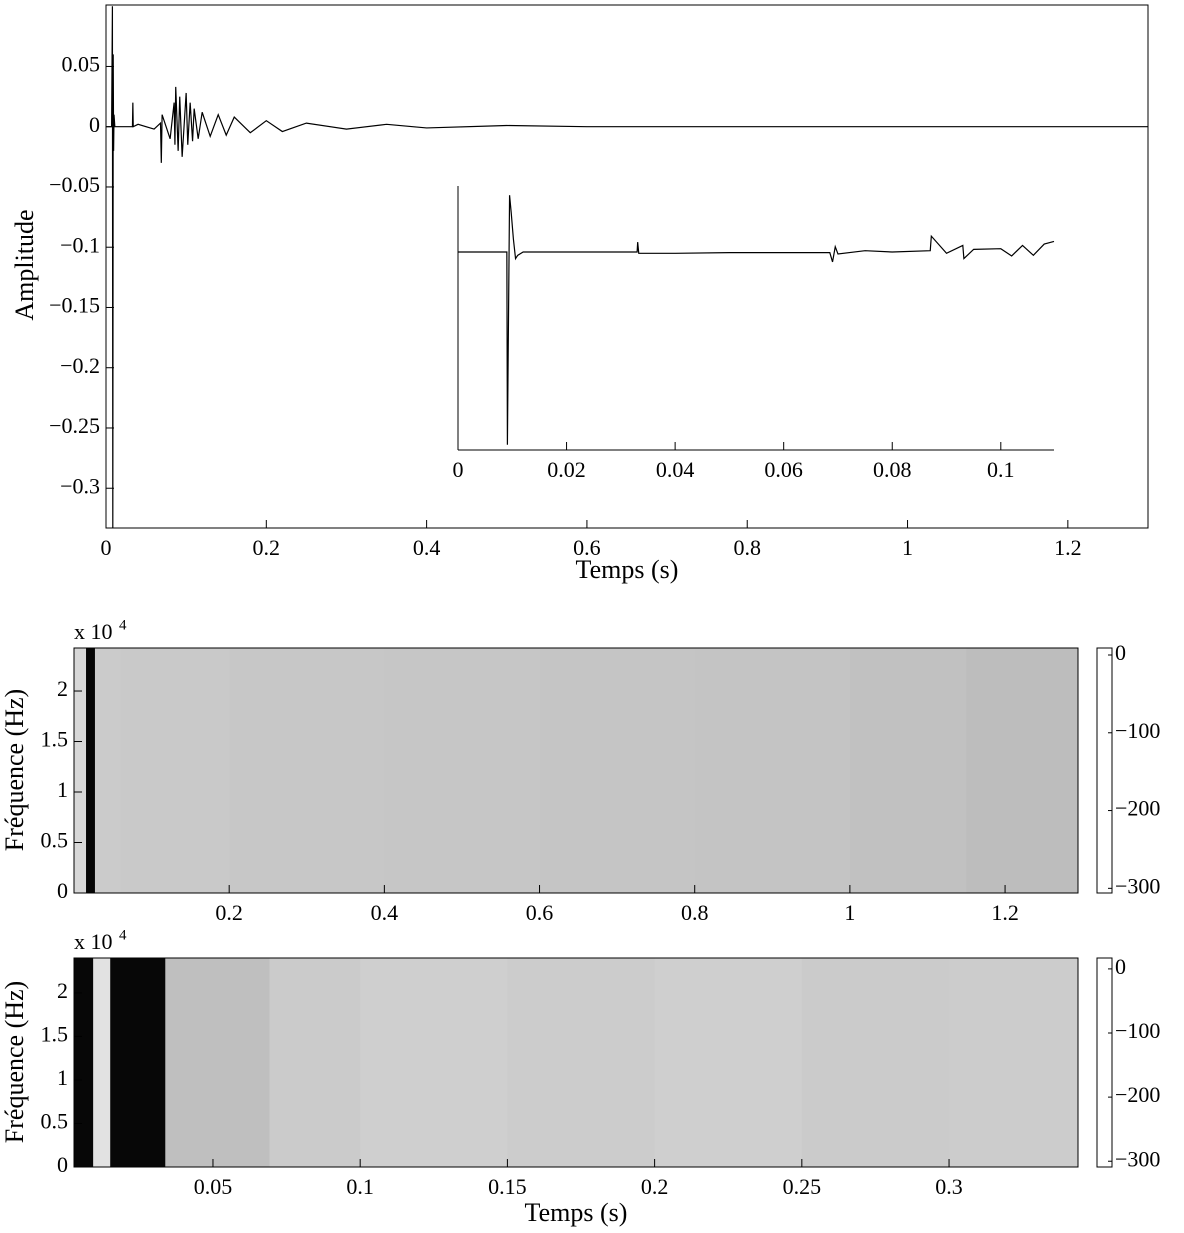 The height and width of the screenshot is (1233, 1184). Describe the element at coordinates (675, 469) in the screenshot. I see `x-tick-label: 0.04` at that location.